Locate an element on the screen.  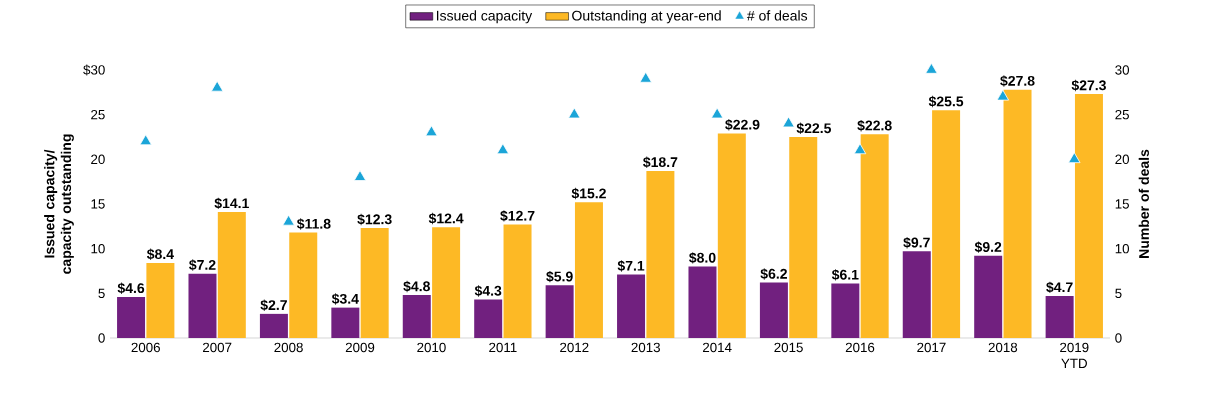
data-label: $9.7 is located at coordinates (916, 242).